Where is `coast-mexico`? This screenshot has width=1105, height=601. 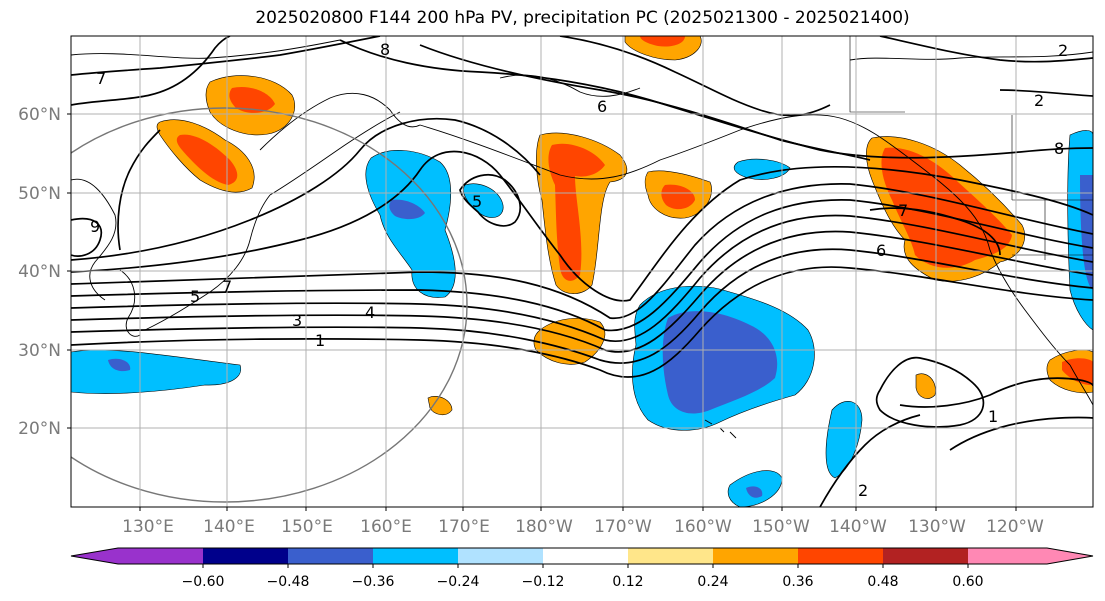
coast-mexico is located at coordinates (1081, 385).